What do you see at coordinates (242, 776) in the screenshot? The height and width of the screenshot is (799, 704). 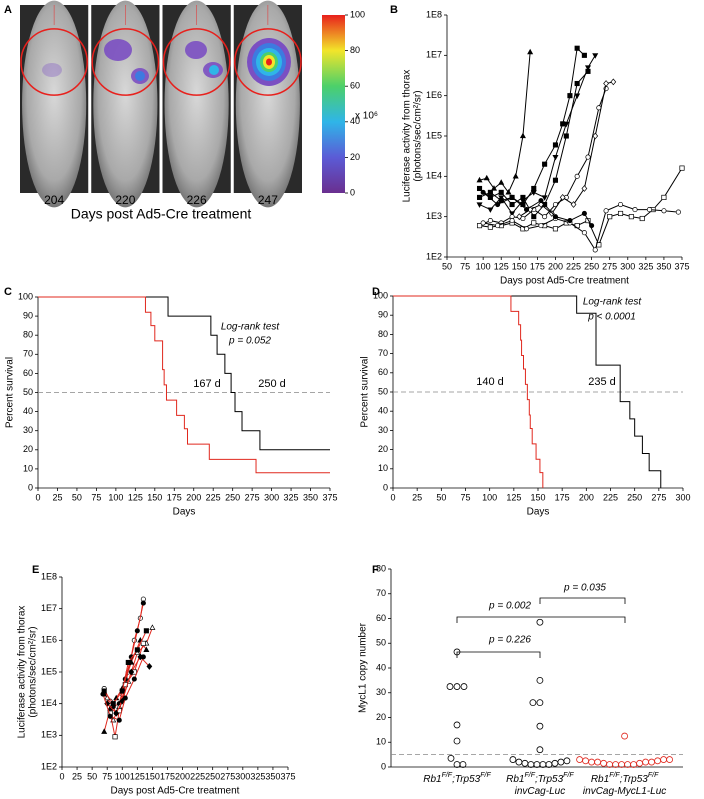 I see `x-tick-label: 300` at bounding box center [242, 776].